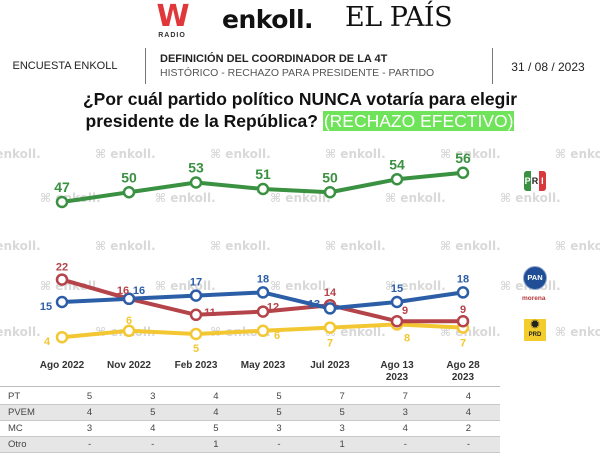 This screenshot has height=462, width=600. I want to click on pan-logo-icon: PAN, so click(535, 278).